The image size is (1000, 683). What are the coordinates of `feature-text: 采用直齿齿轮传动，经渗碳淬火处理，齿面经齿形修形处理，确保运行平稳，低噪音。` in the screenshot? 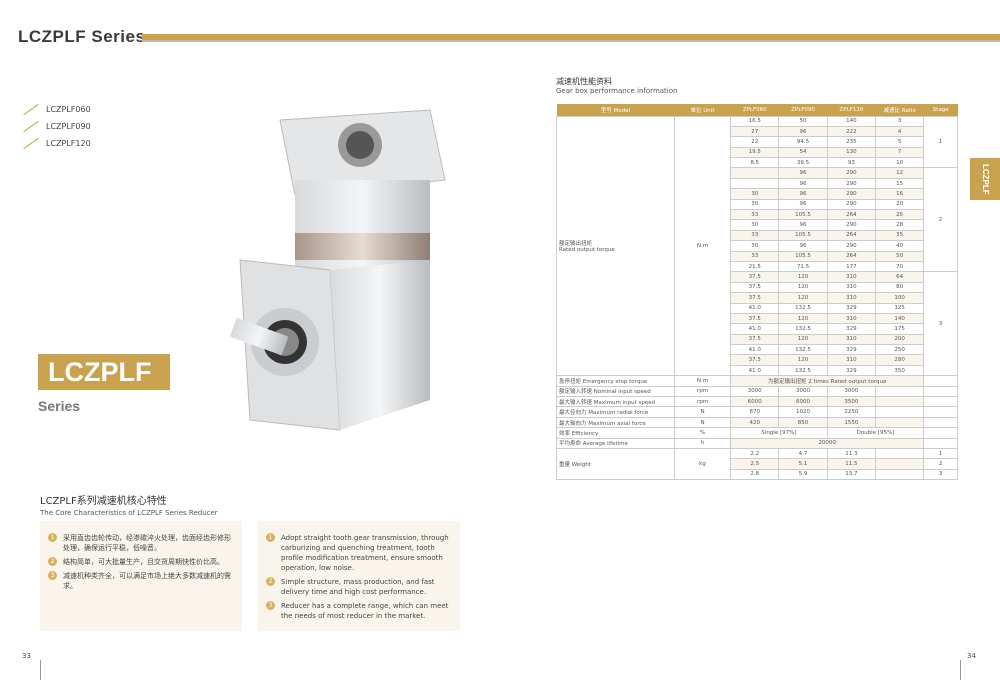 It's located at (147, 543).